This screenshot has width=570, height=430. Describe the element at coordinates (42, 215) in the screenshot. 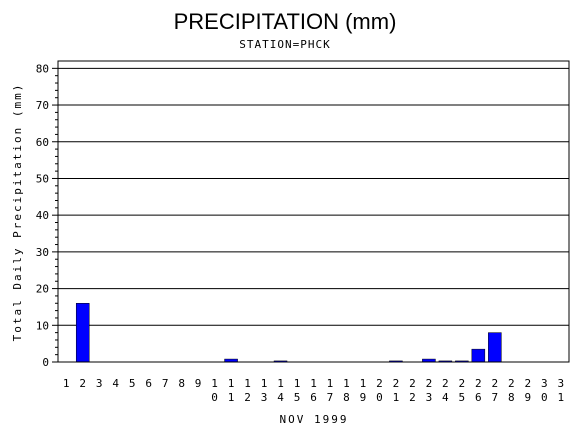

I see `y-tick-label: 40` at that location.